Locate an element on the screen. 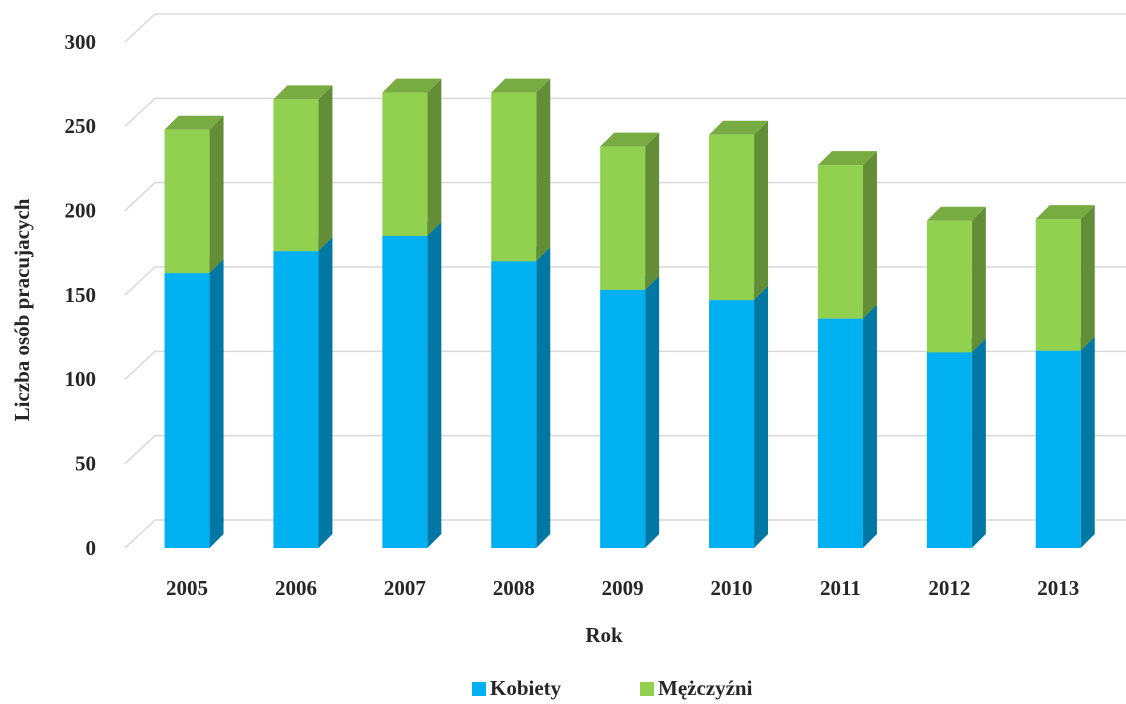 The image size is (1126, 704). x-tick-label: 2008 is located at coordinates (514, 588).